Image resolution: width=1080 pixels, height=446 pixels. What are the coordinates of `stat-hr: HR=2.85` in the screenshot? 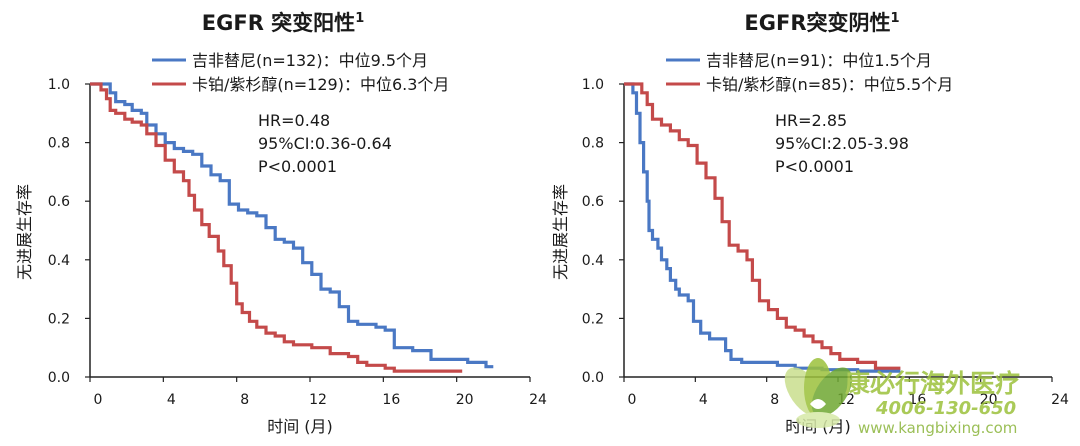 It's located at (811, 120).